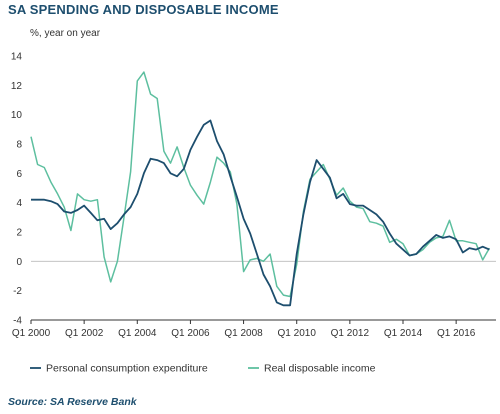 This screenshot has height=414, width=500. What do you see at coordinates (17, 57) in the screenshot?
I see `y-tick-label: 14` at bounding box center [17, 57].